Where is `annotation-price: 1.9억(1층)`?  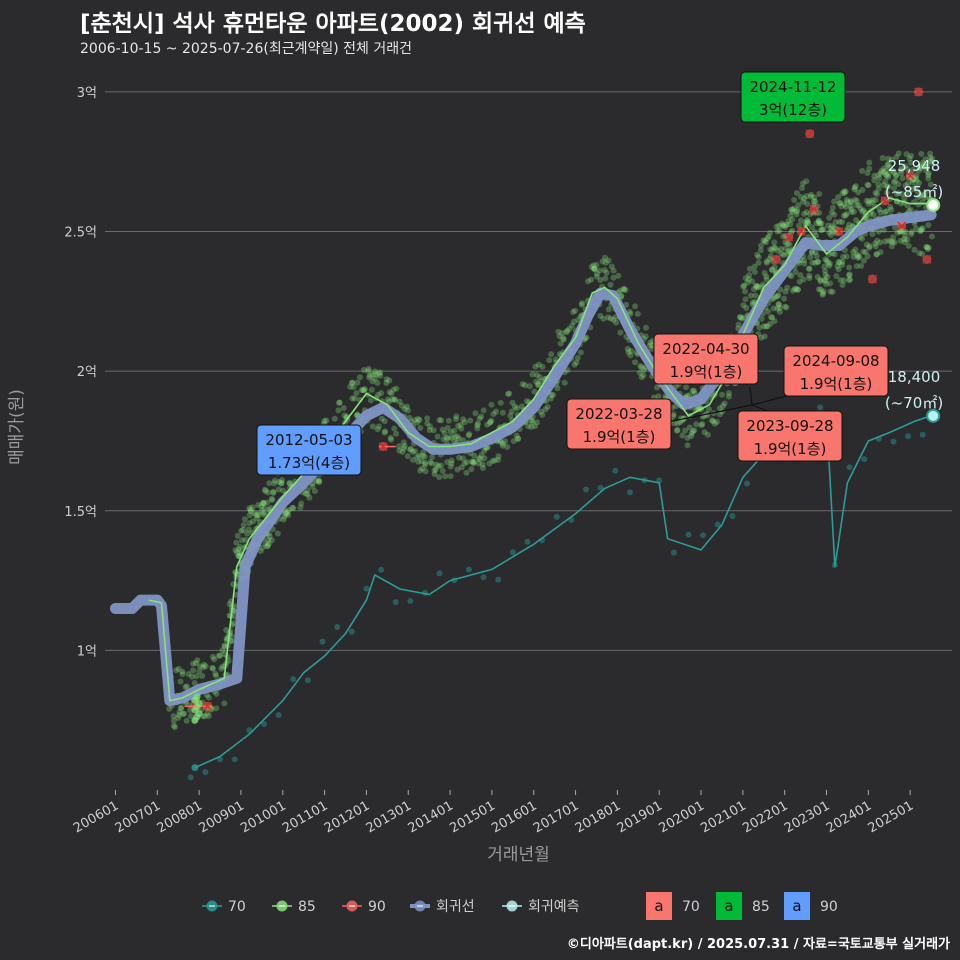
annotation-price: 1.9억(1층) is located at coordinates (836, 384).